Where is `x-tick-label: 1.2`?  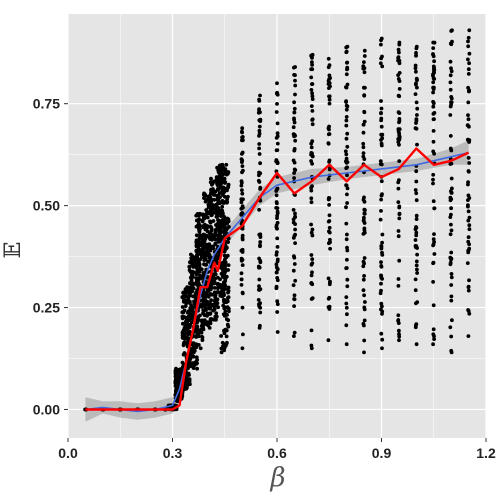
x-tick-label: 1.2 is located at coordinates (486, 453).